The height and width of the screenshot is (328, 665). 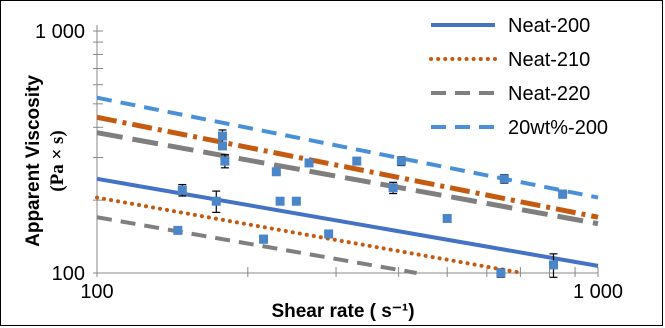 I want to click on y-axis-title: Apparent Viscosity (Pa × s), so click(x=45, y=161).